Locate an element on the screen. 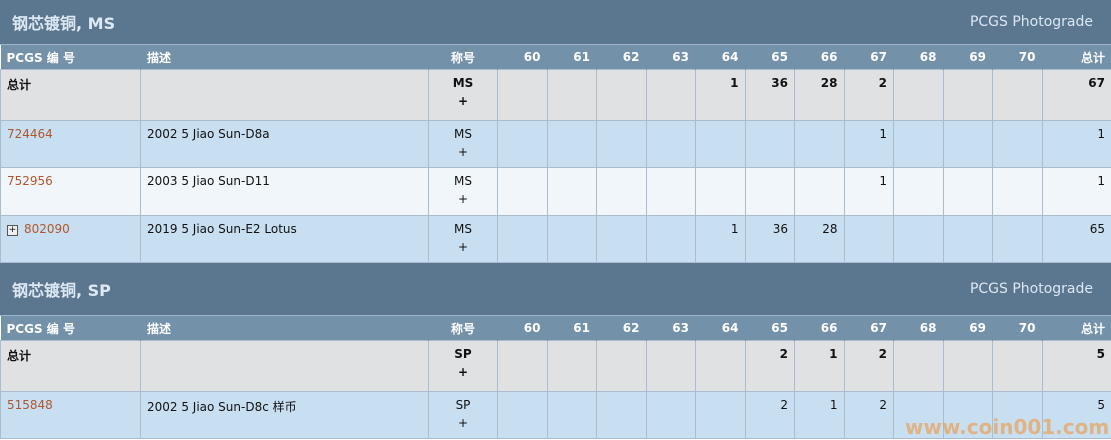 The image size is (1111, 440). table-row: 515848 2002 5 Jiao Sun-D8c 样币 SP +2 1 2 5 is located at coordinates (555, 415).